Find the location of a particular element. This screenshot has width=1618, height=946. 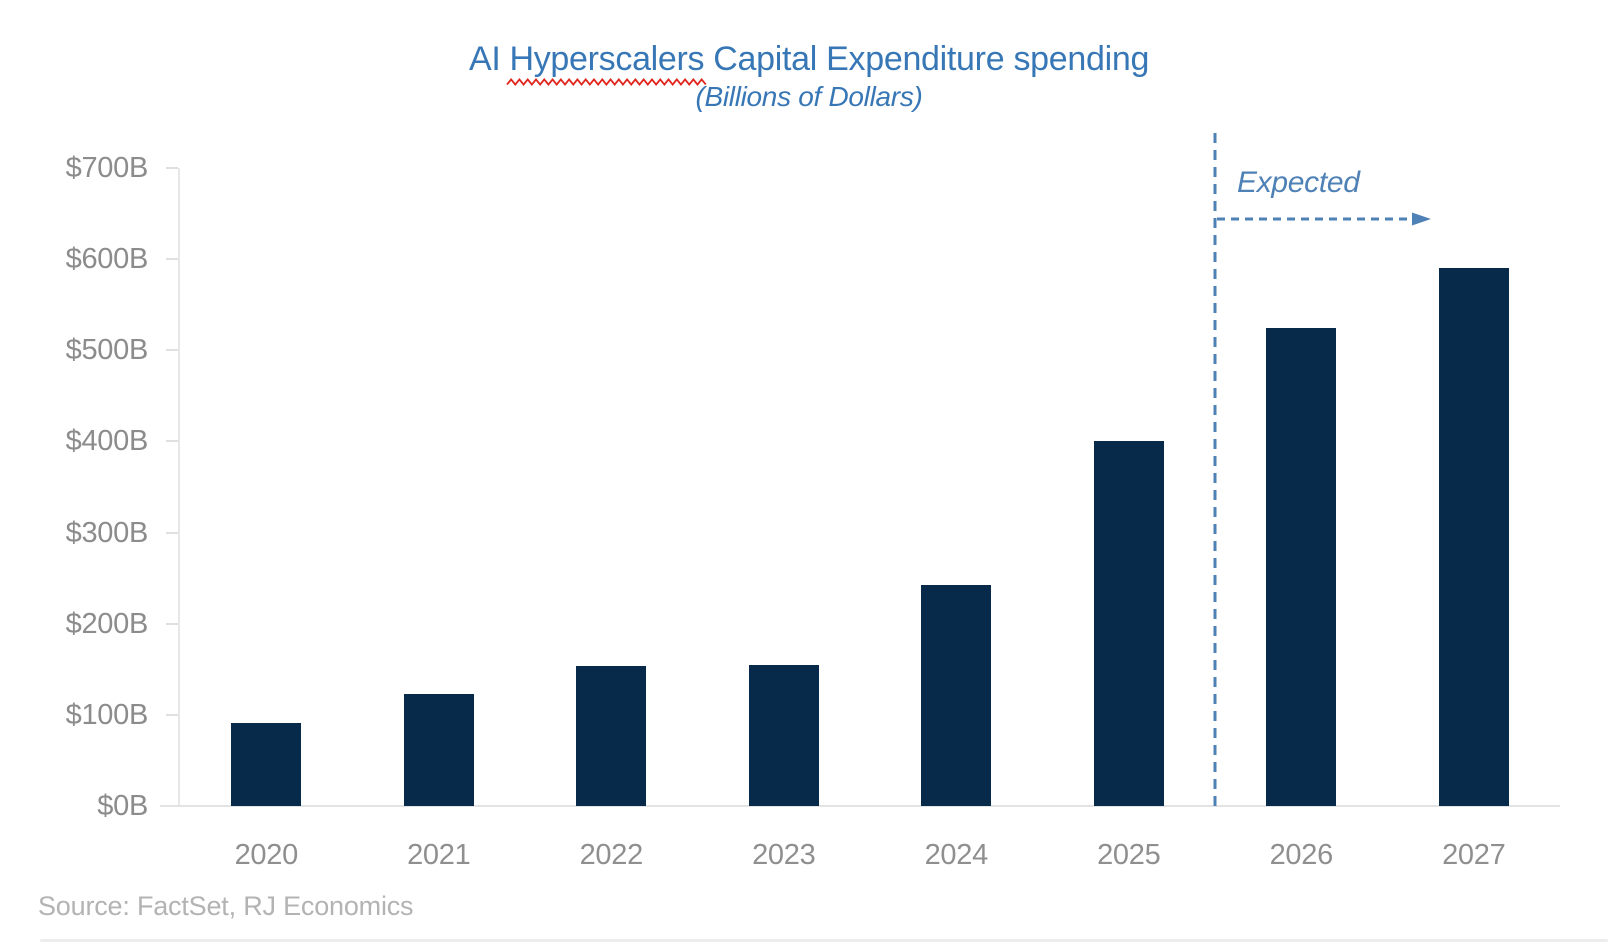

bar-2027 is located at coordinates (1473, 537).